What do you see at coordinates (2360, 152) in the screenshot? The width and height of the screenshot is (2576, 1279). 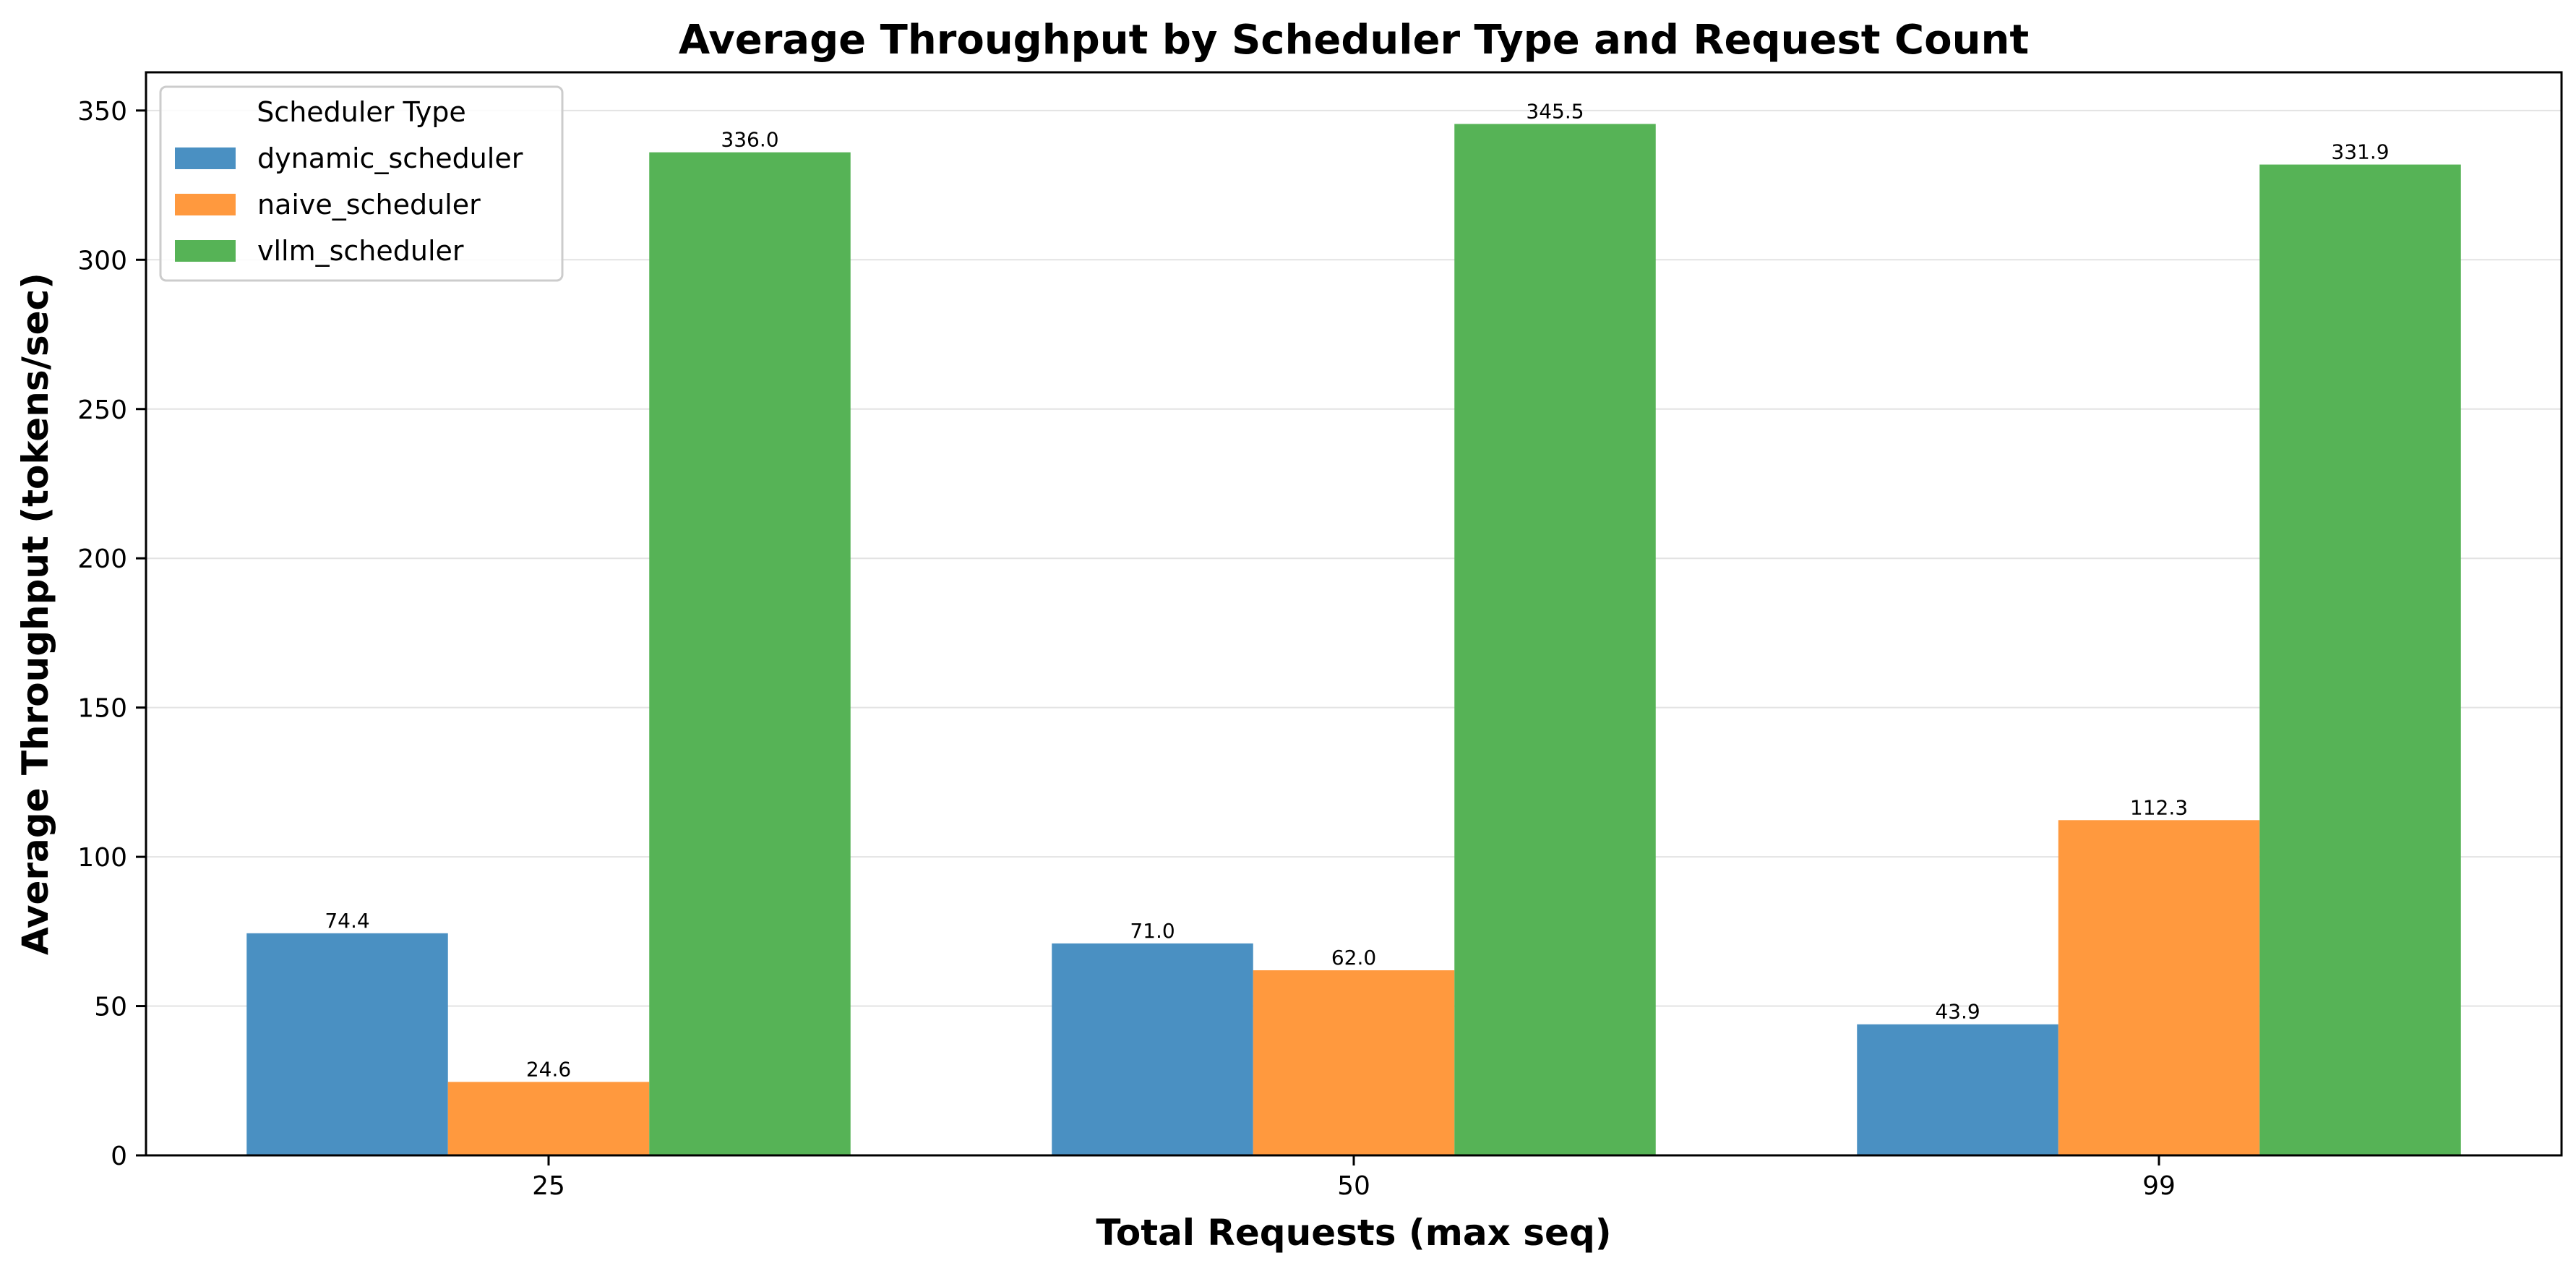 I see `data-label-vllm_scheduler-99: 331.9` at bounding box center [2360, 152].